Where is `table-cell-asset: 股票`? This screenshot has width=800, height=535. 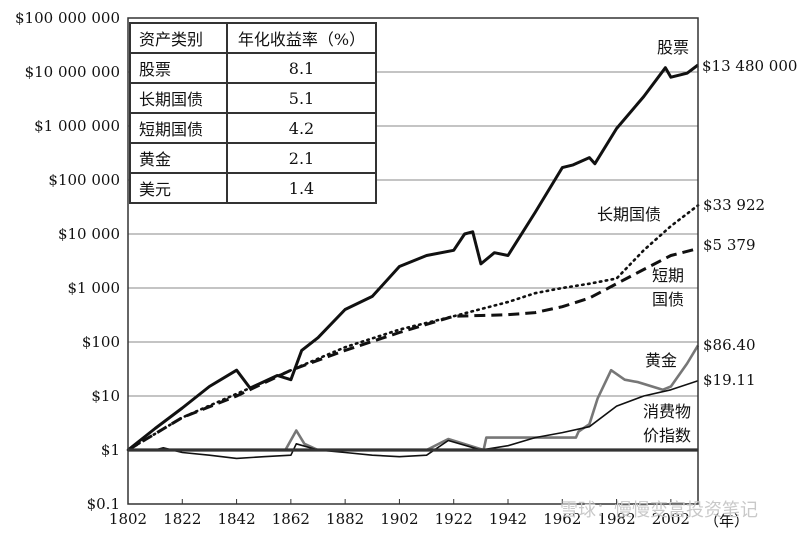 table-cell-asset: 股票 is located at coordinates (178, 68).